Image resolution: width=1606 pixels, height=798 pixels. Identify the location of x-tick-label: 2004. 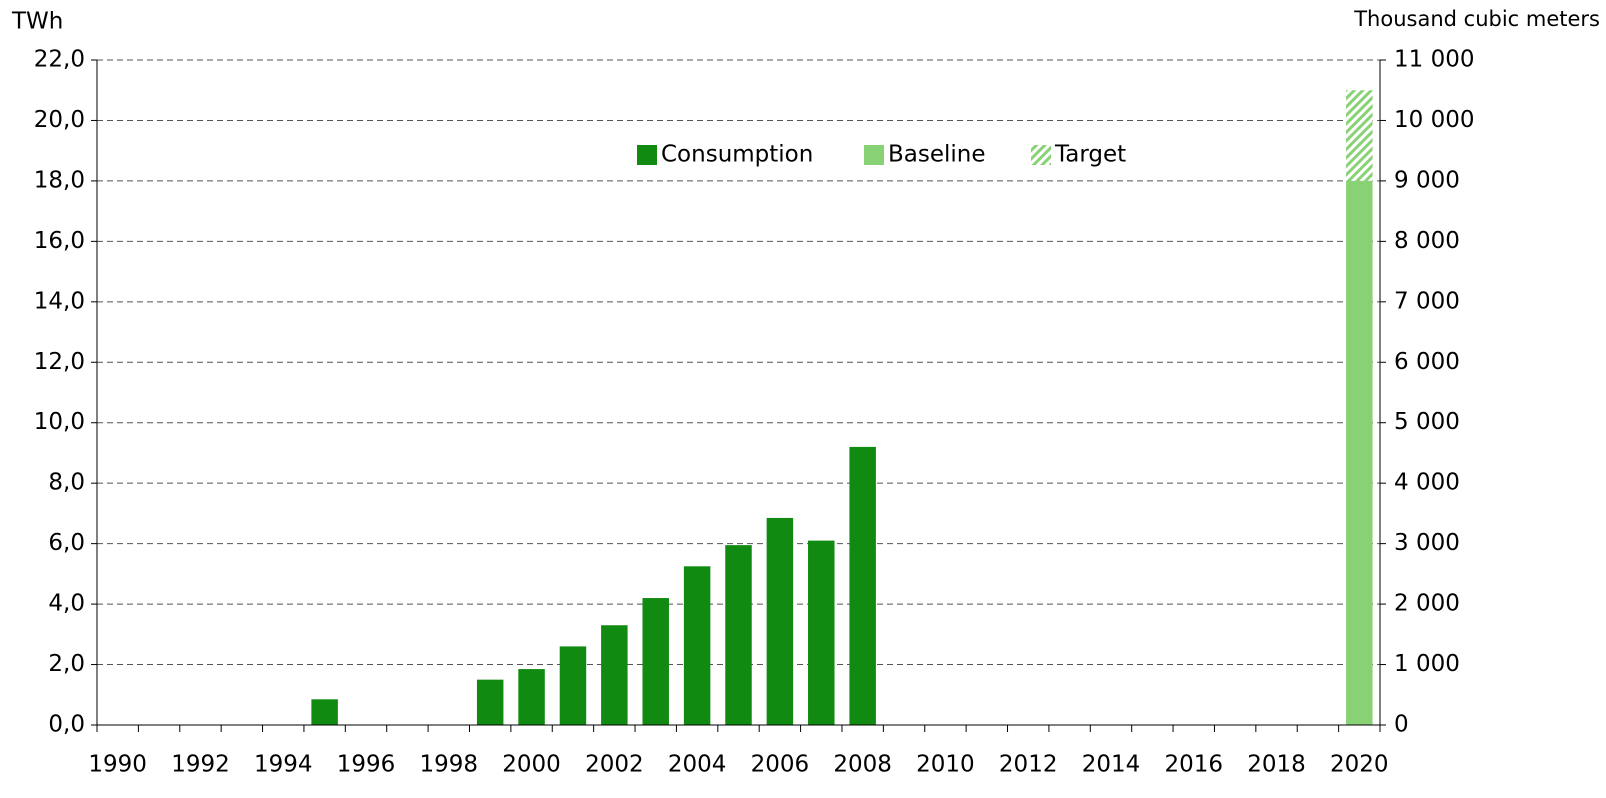
(697, 765).